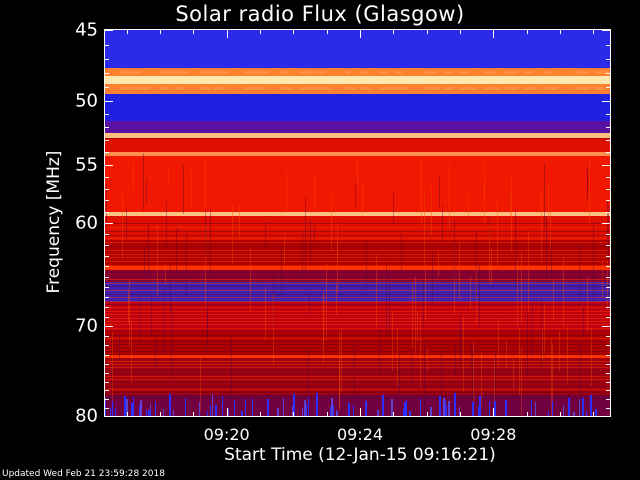  What do you see at coordinates (86, 165) in the screenshot?
I see `y-tick-label: 55` at bounding box center [86, 165].